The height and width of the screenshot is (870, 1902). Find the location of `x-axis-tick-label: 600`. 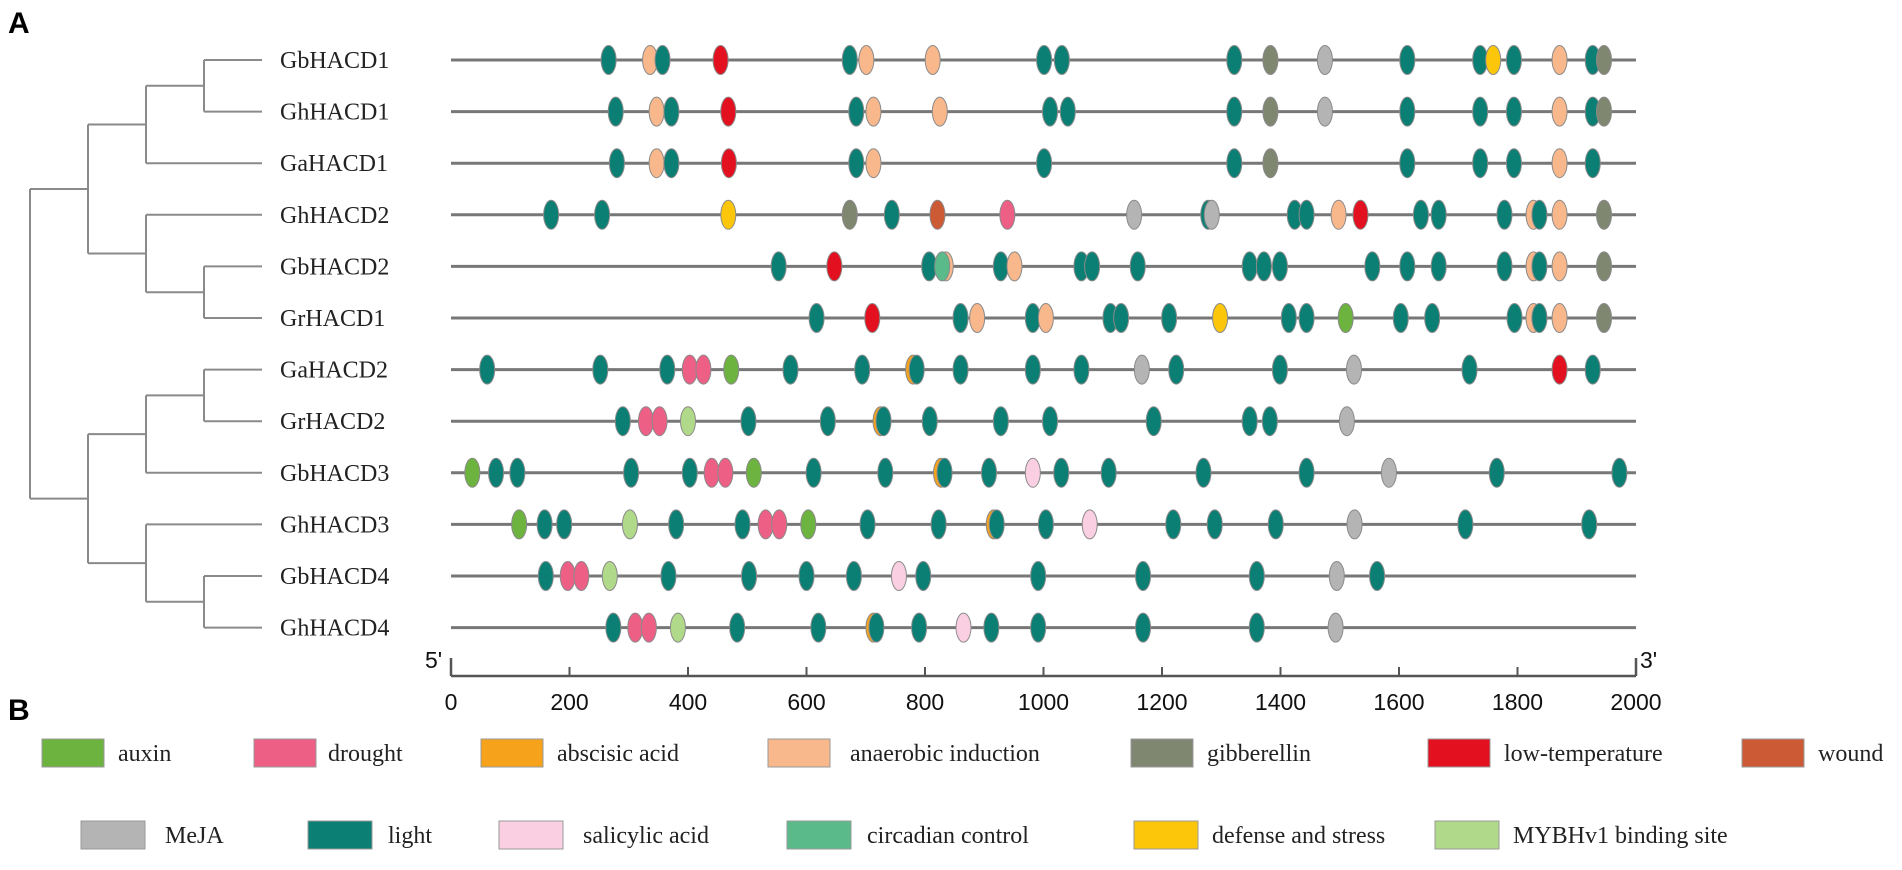

x-axis-tick-label: 600 is located at coordinates (806, 702).